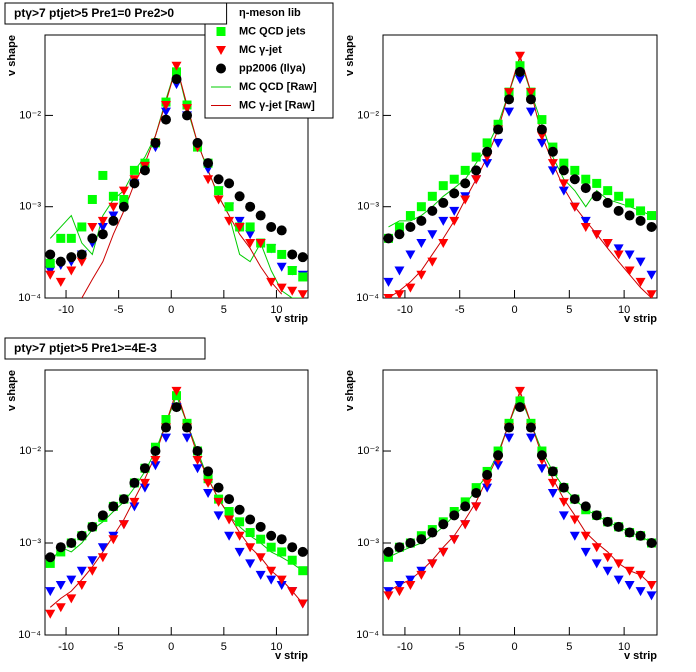 This screenshot has height=672, width=696. Describe the element at coordinates (224, 647) in the screenshot. I see `x-tick-label: 5` at that location.